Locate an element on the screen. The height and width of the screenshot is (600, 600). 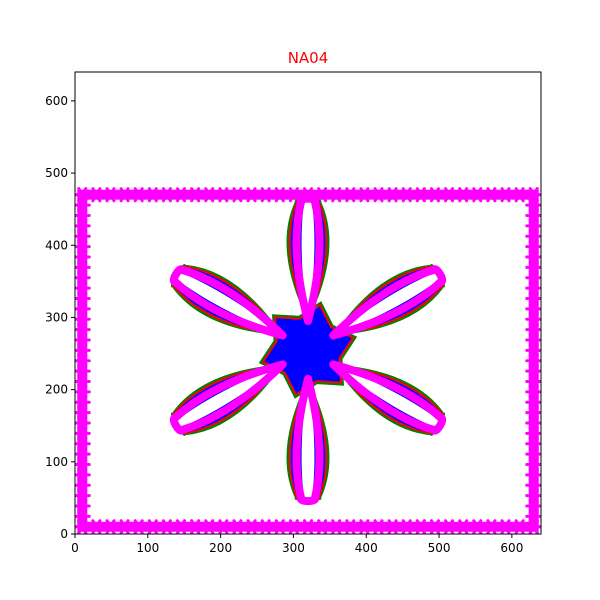
x-tick-label: 300 is located at coordinates (293, 548).